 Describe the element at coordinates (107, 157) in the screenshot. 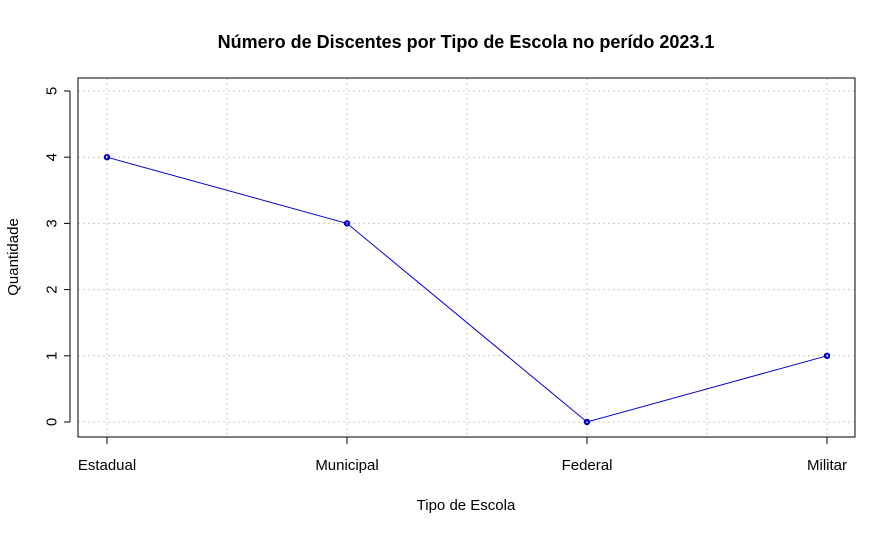

I see `data-point-estadual` at that location.